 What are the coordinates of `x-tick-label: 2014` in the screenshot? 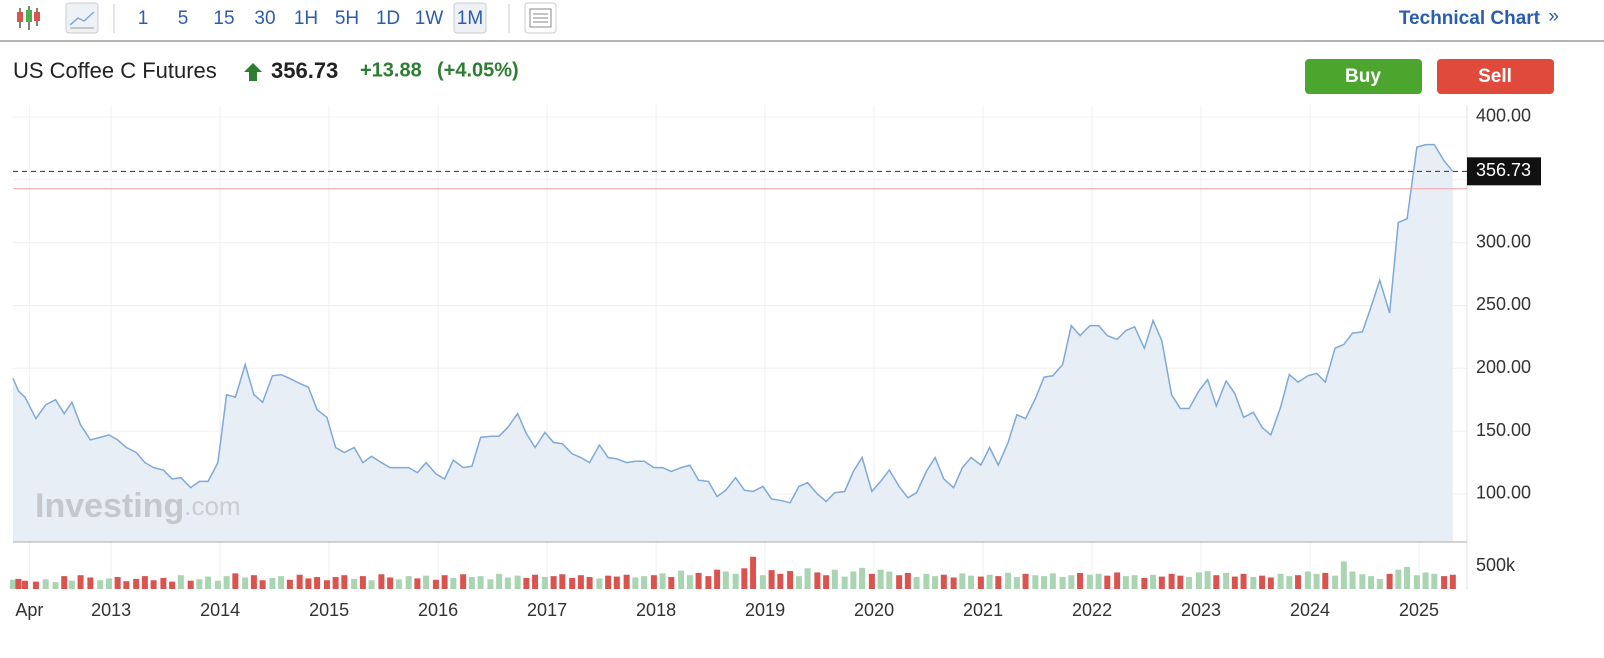 It's located at (220, 610).